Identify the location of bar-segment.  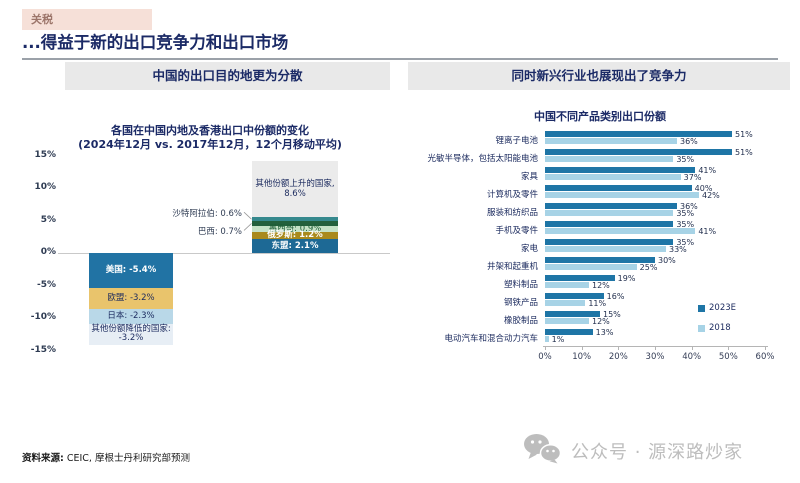
(295, 219).